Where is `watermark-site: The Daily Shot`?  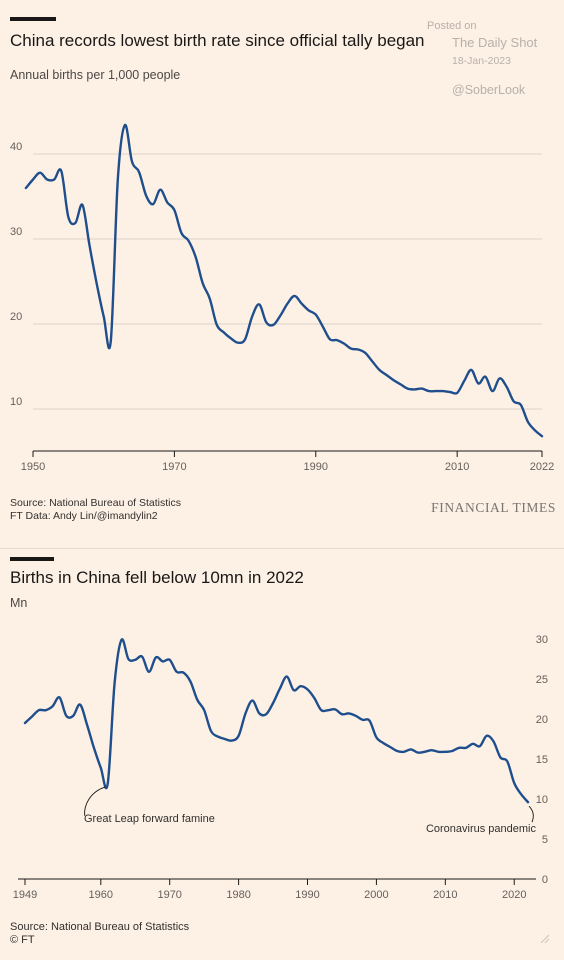
watermark-site: The Daily Shot is located at coordinates (495, 42).